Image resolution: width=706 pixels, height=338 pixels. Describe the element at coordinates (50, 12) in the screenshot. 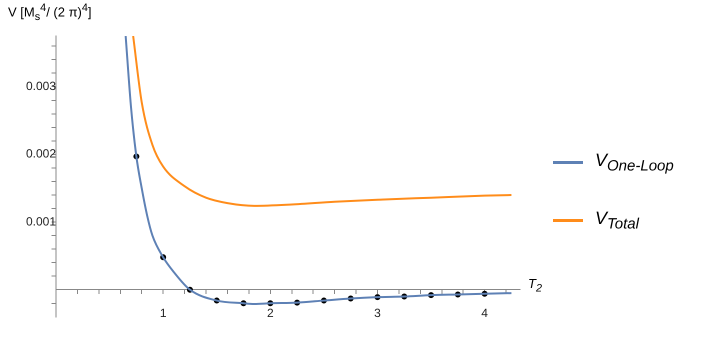

I see `y-axis-title: V [M$_{s}$$^{4}$/ (2 π)$^{4}$]` at that location.